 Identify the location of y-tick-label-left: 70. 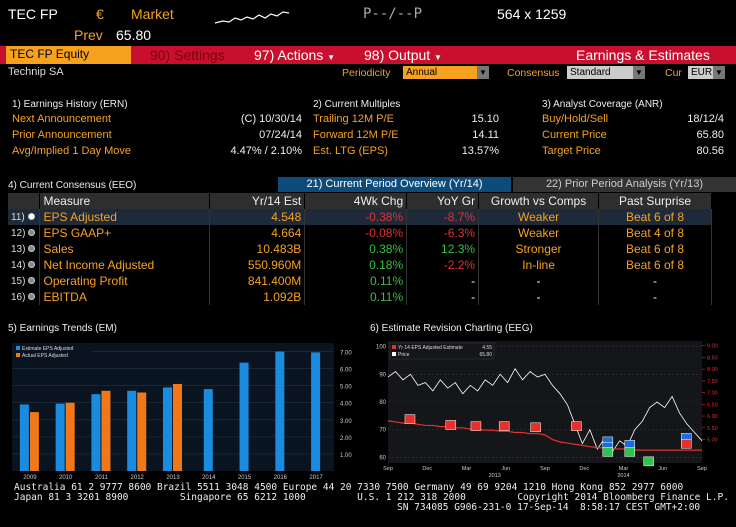
(382, 431).